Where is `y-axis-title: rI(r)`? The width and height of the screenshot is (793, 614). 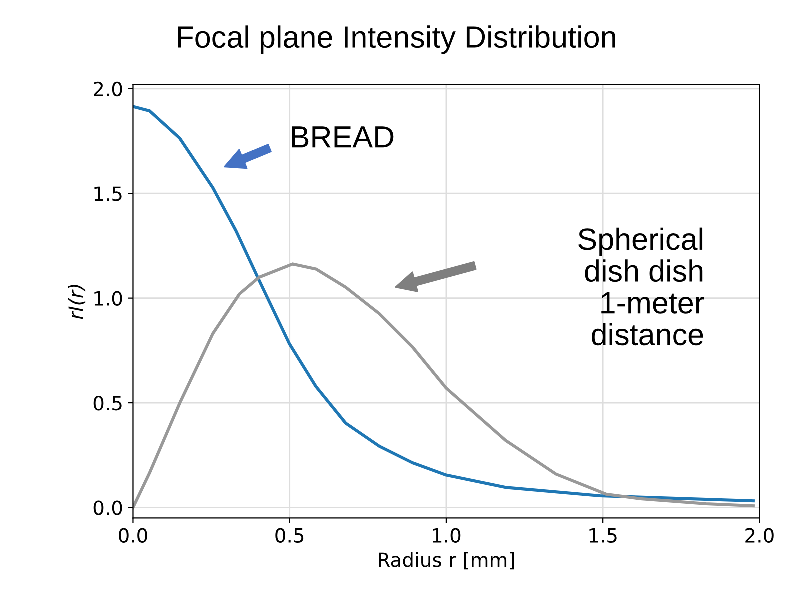
y-axis-title: rI(r) is located at coordinates (77, 302).